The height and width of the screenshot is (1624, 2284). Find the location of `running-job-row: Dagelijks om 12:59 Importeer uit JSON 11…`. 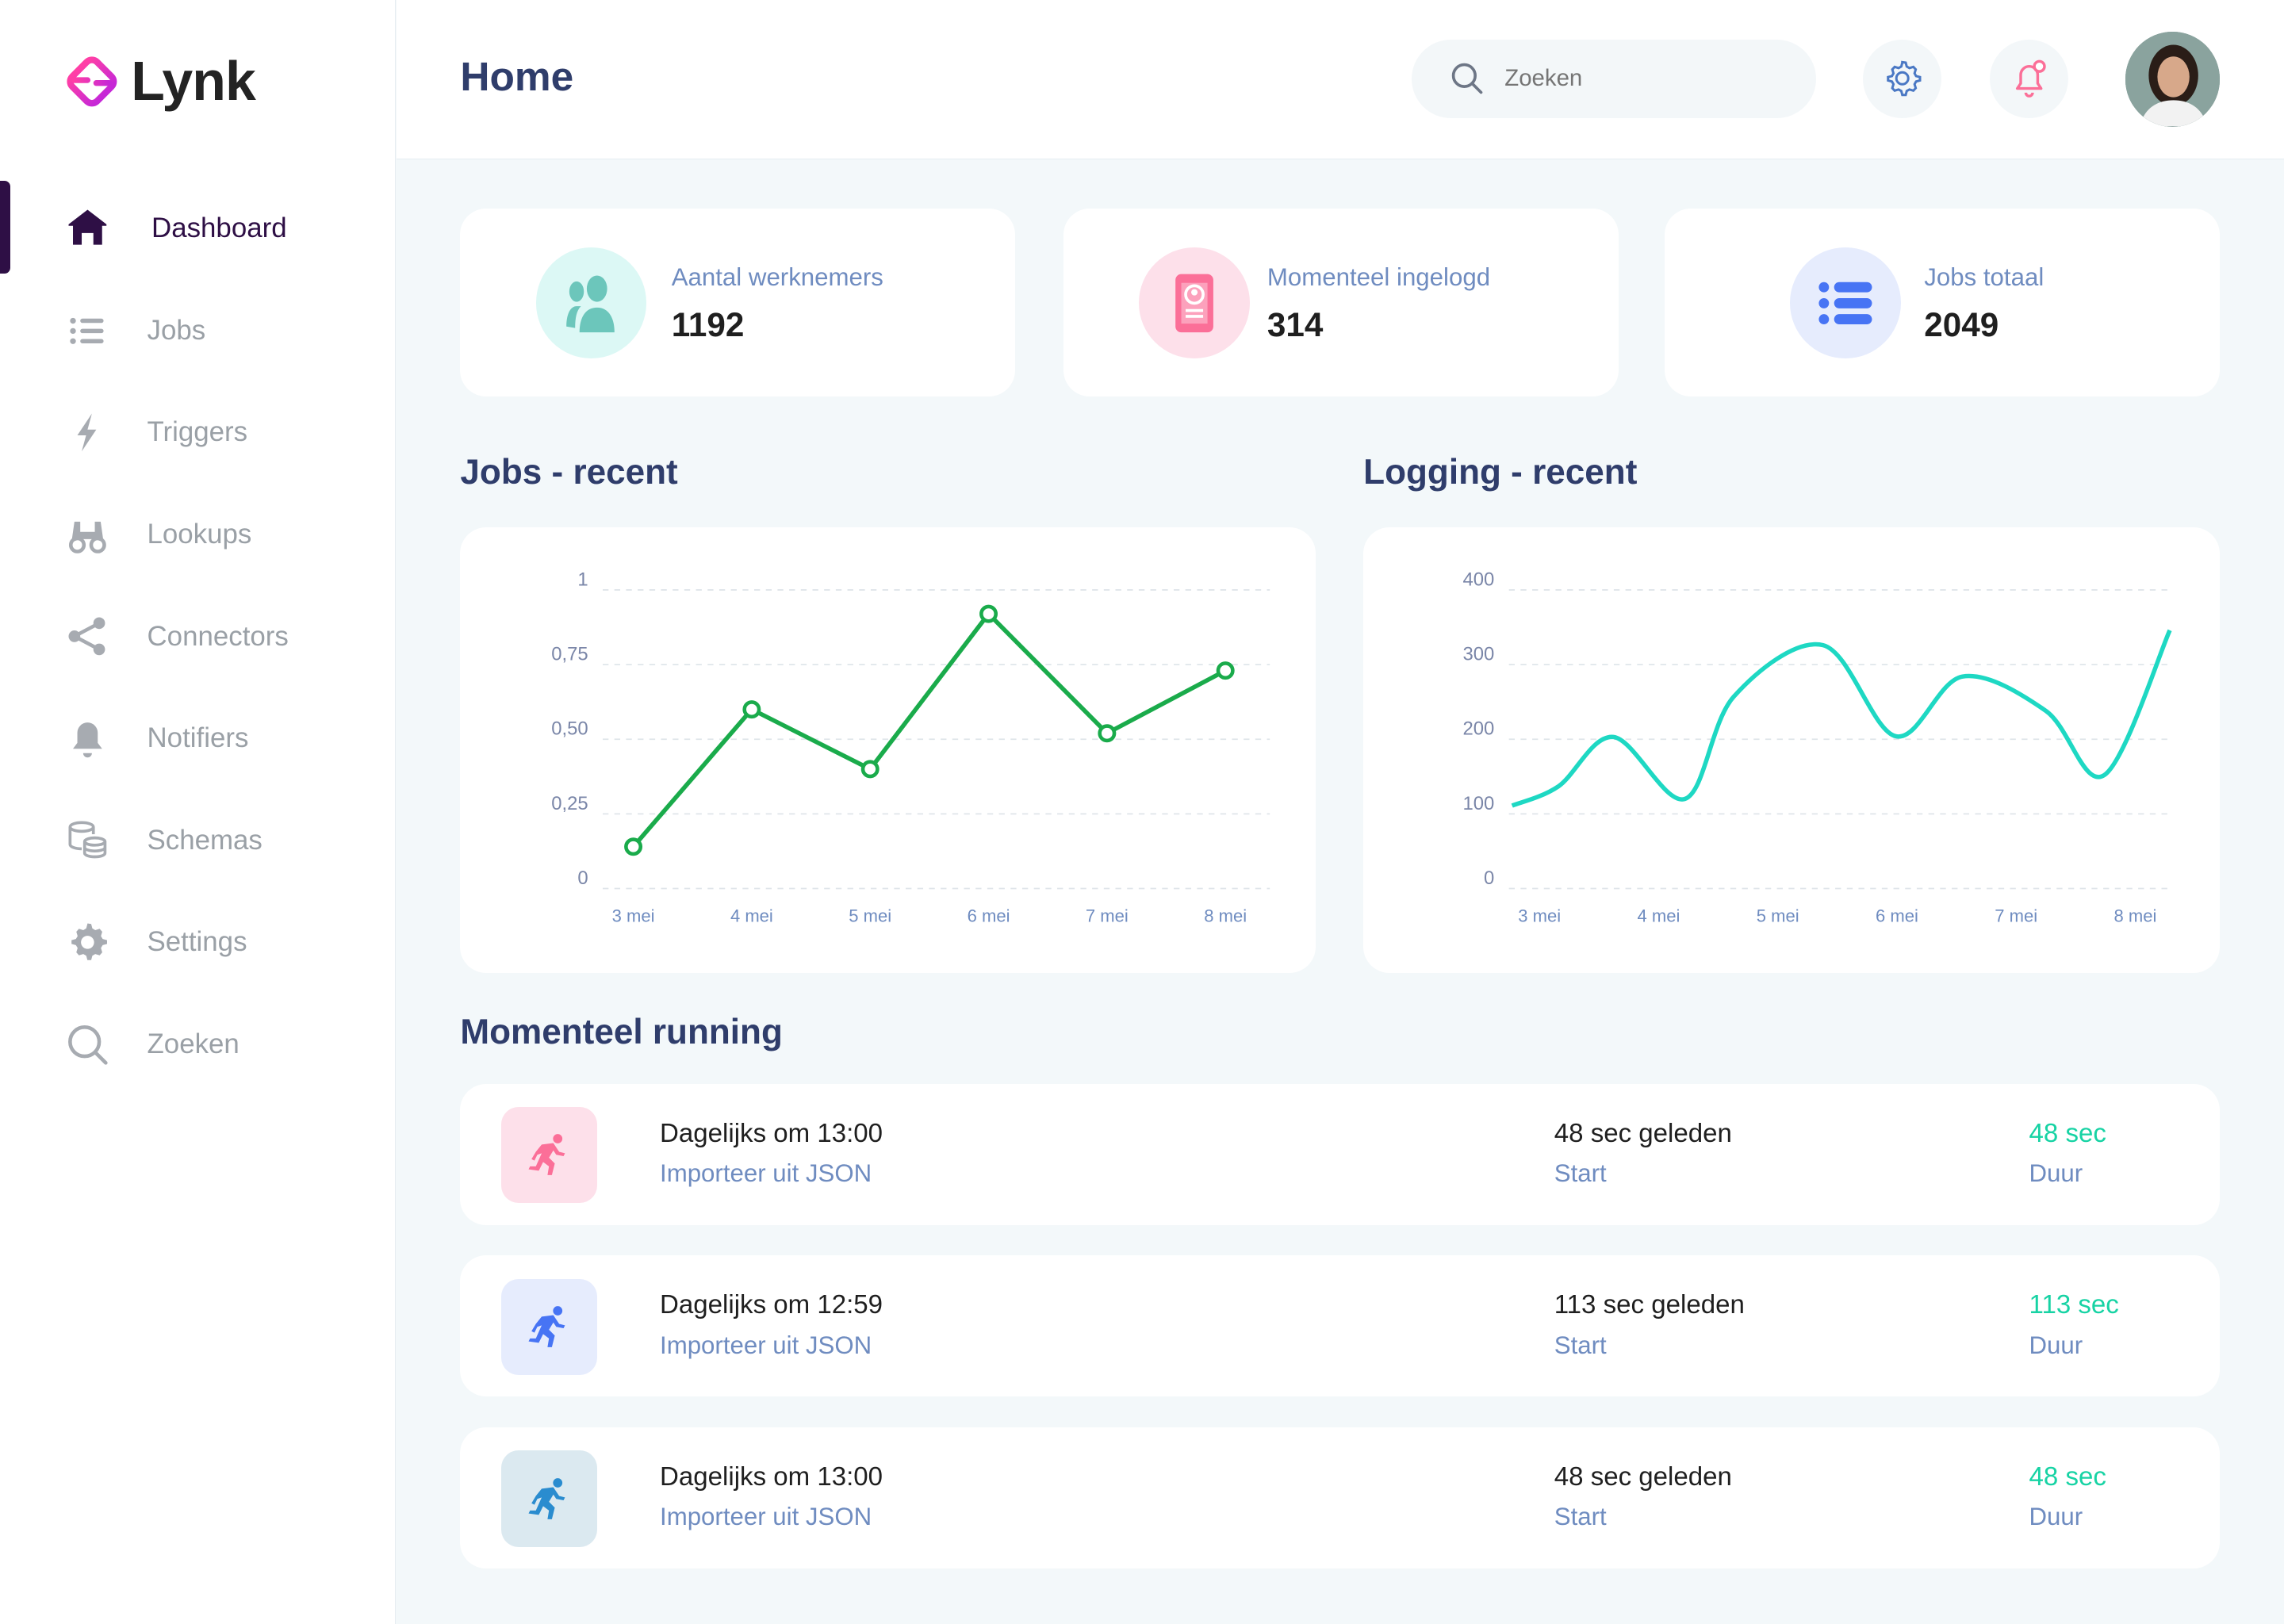

running-job-row: Dagelijks om 12:59 Importeer uit JSON 11… is located at coordinates (1340, 1326).